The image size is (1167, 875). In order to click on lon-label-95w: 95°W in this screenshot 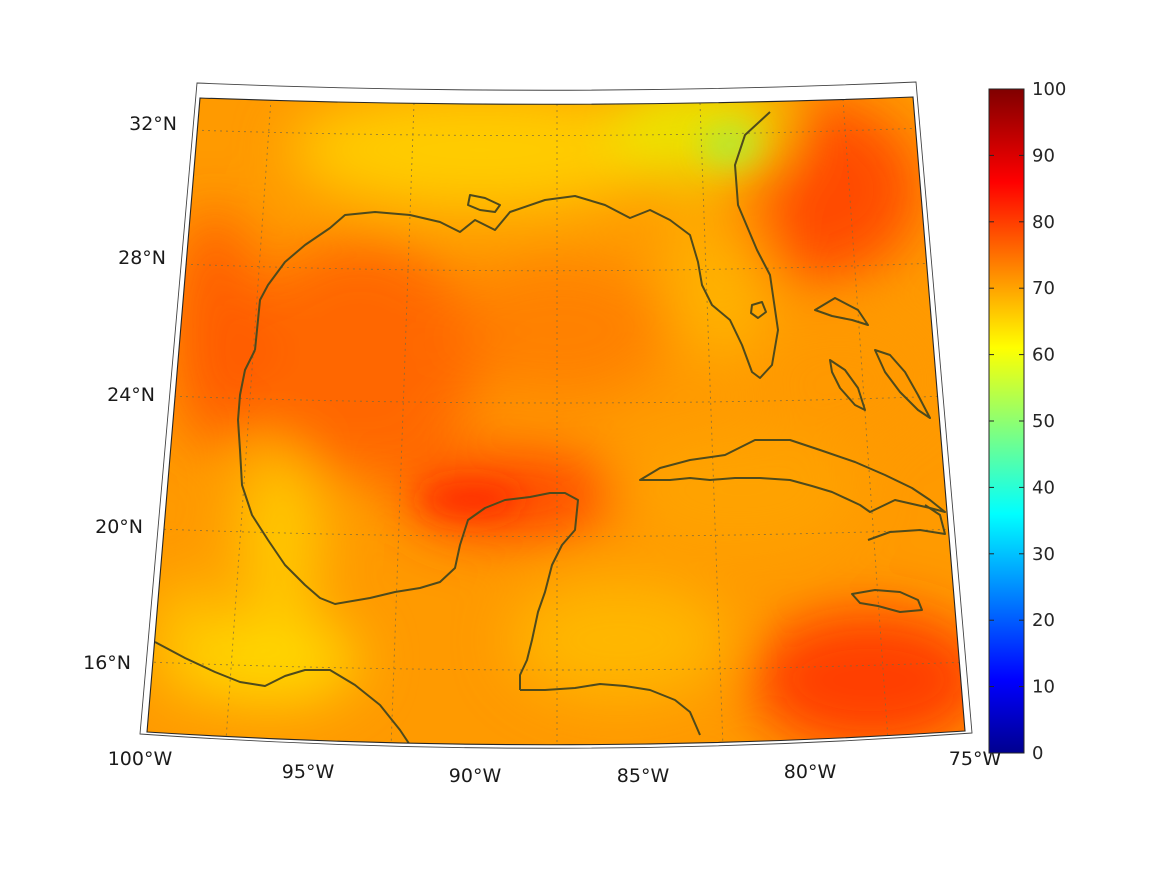, I will do `click(308, 772)`.